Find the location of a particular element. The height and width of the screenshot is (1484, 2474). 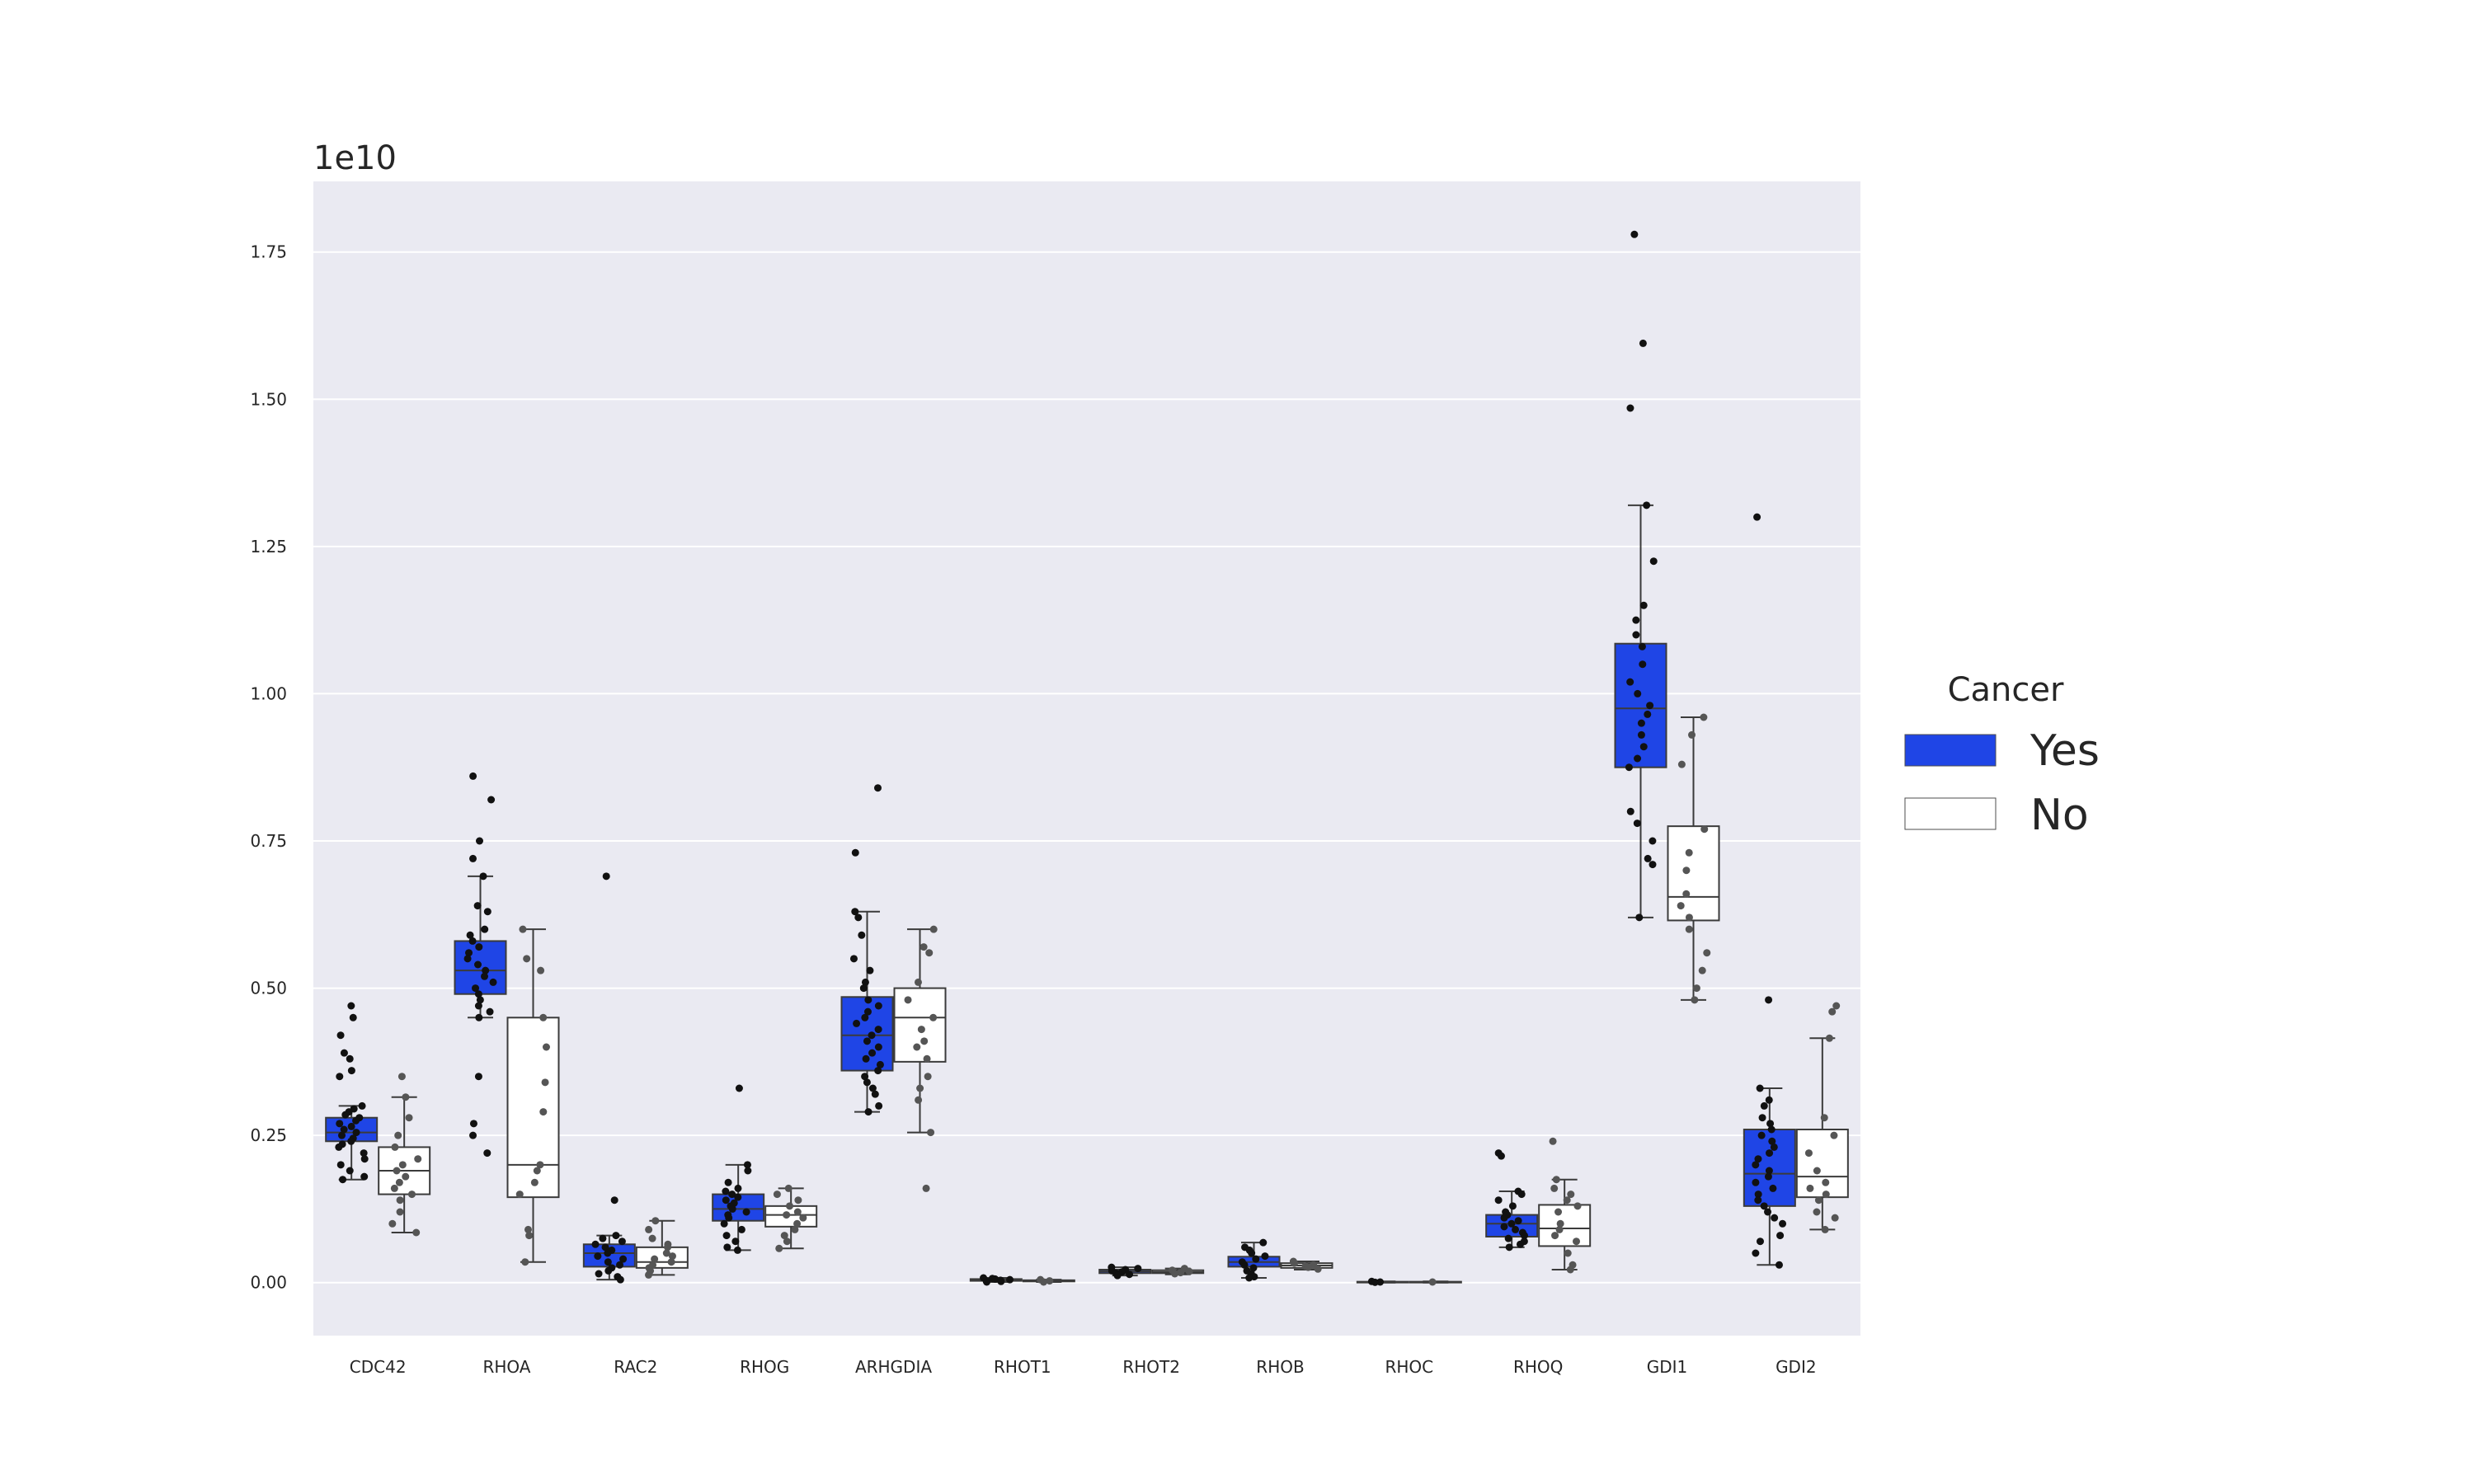

box-rhot1-no is located at coordinates (1048, 1280).